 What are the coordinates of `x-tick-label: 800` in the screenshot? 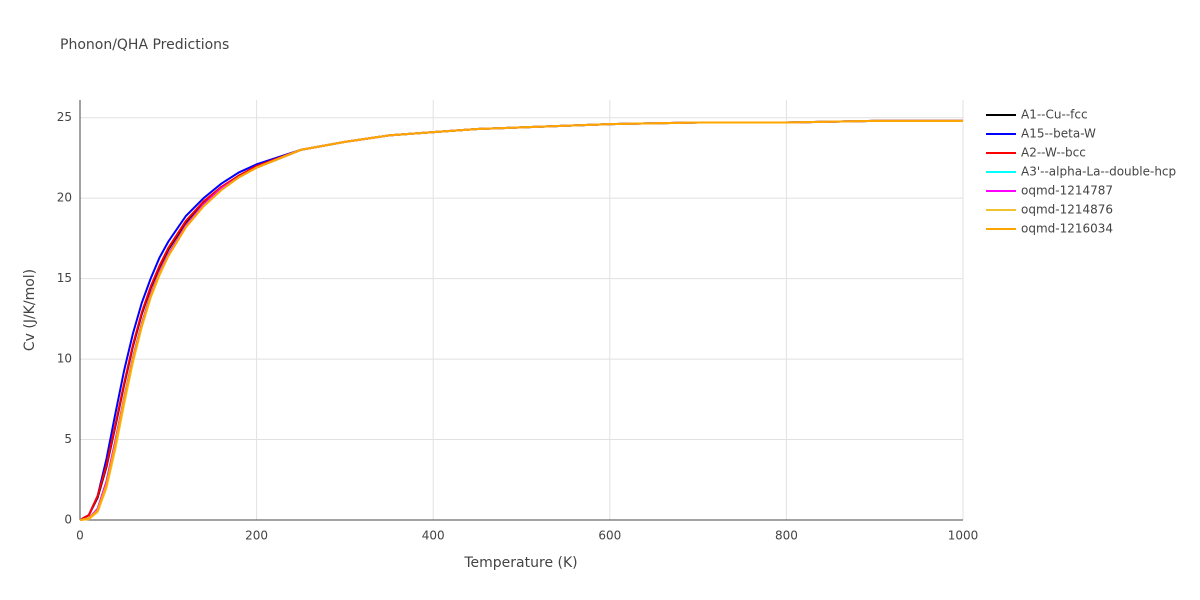 It's located at (786, 536).